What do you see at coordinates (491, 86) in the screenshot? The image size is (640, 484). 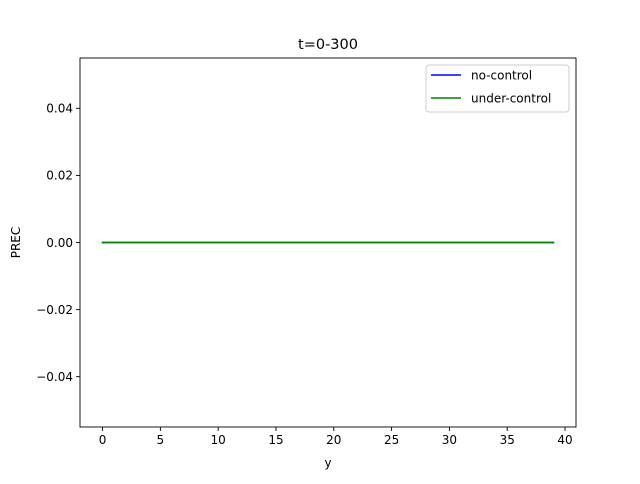 I see `legend-items: no-control under-control` at bounding box center [491, 86].